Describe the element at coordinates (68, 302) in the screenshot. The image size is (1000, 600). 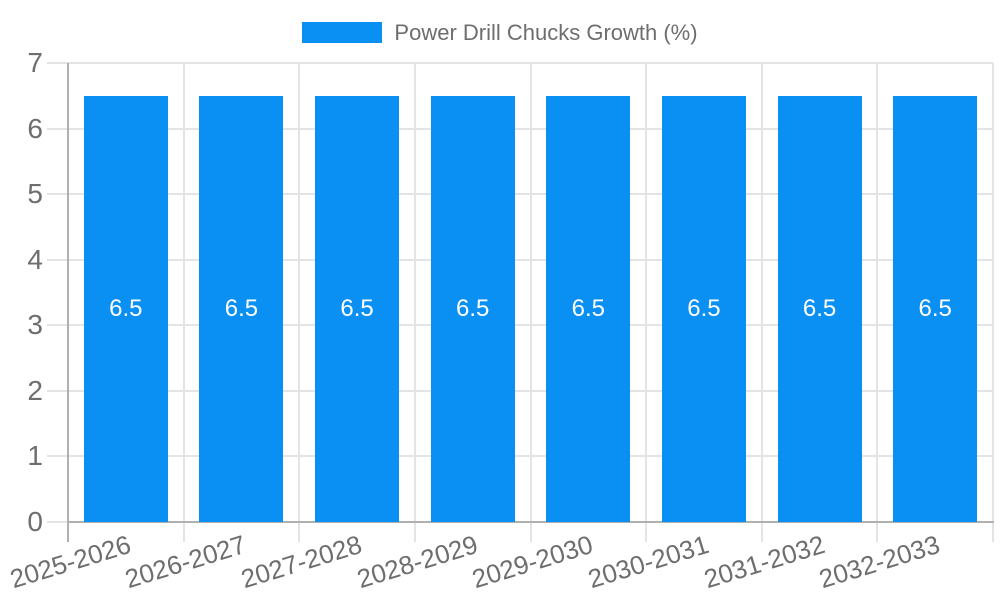
I see `y-axis-line` at that location.